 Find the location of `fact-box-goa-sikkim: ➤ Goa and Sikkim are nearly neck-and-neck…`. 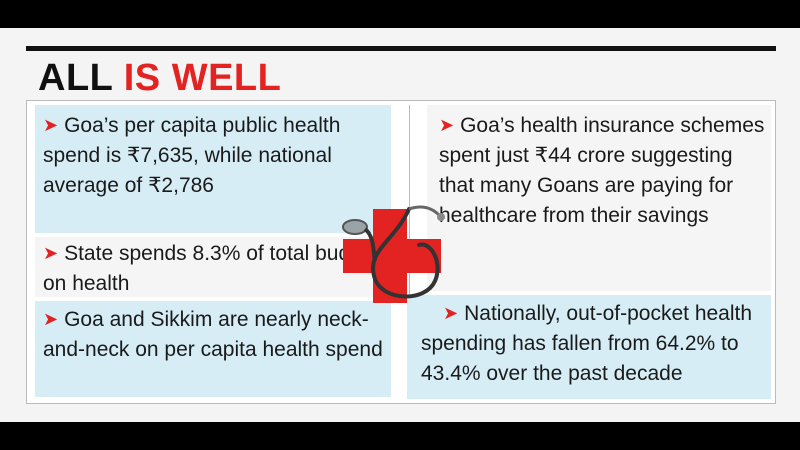

fact-box-goa-sikkim: ➤ Goa and Sikkim are nearly neck-and-neck… is located at coordinates (213, 349).